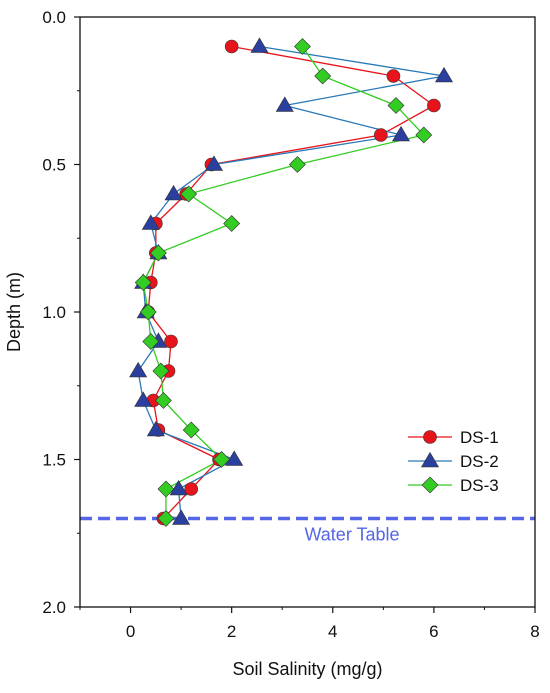  Describe the element at coordinates (307, 669) in the screenshot. I see `x-axis-title: Soil Salinity (mg/g)` at that location.